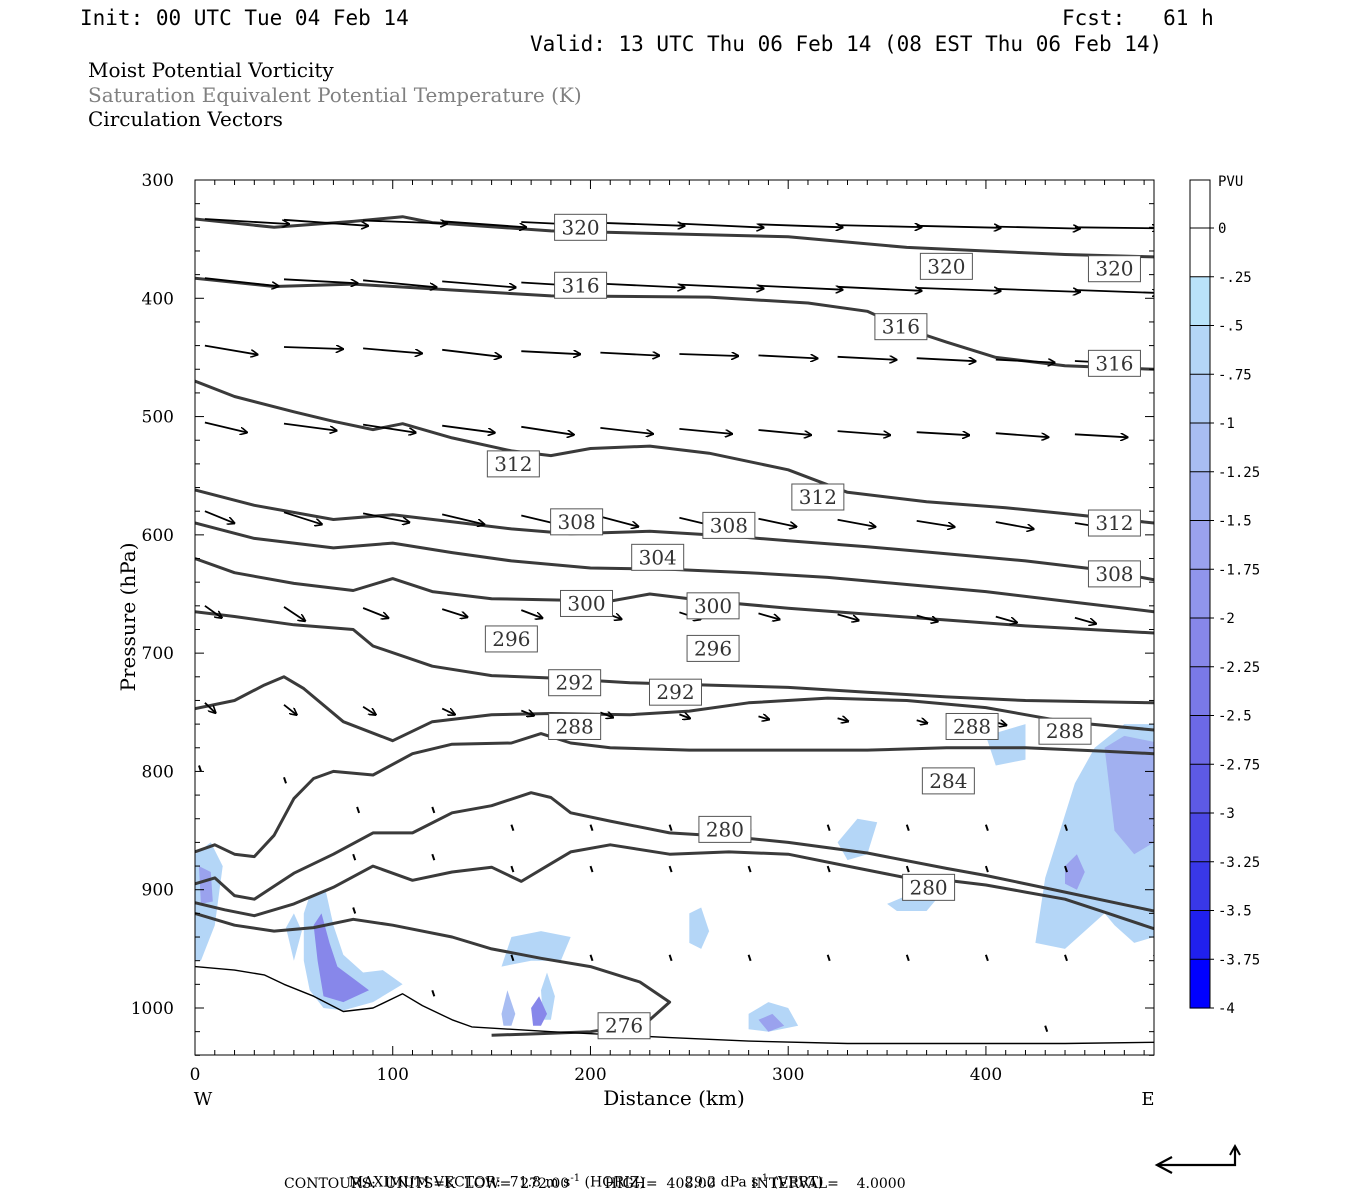 The image size is (1350, 1200). I want to click on vector-r4-c10, so click(1014, 525).